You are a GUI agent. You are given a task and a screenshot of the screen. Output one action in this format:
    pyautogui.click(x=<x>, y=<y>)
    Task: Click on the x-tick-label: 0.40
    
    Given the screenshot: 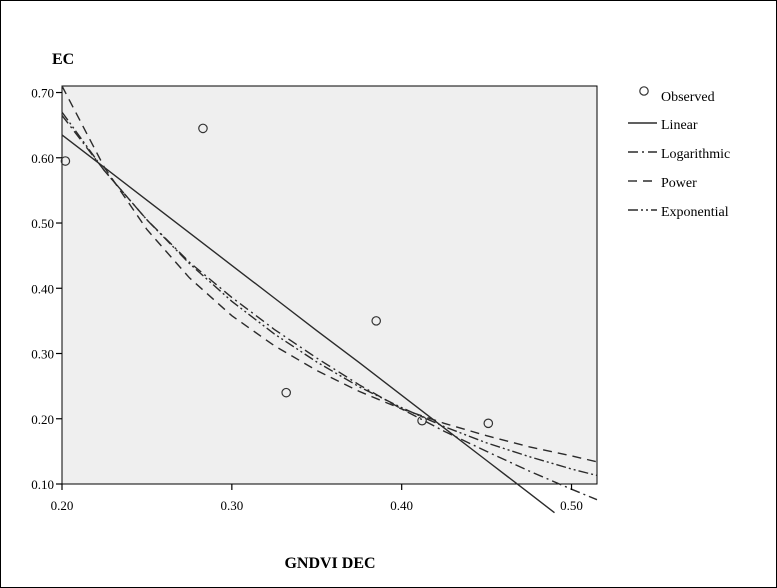 What is the action you would take?
    pyautogui.click(x=401, y=505)
    